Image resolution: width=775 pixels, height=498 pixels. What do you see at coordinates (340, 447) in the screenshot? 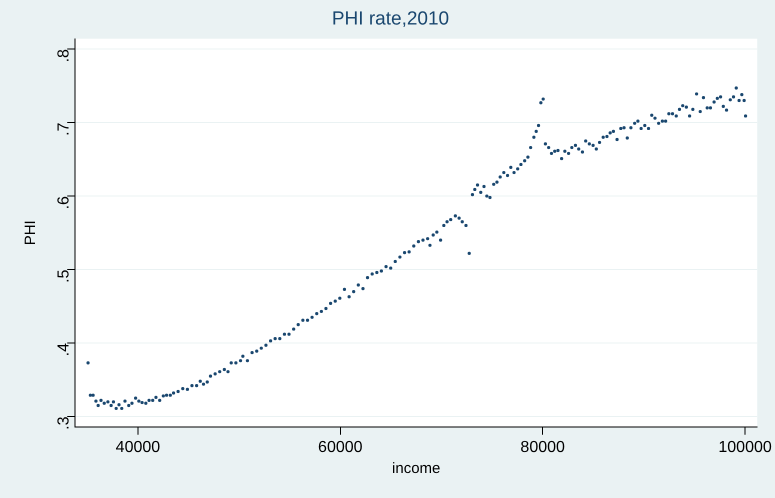
I see `x-tick-label: 60000` at bounding box center [340, 447].